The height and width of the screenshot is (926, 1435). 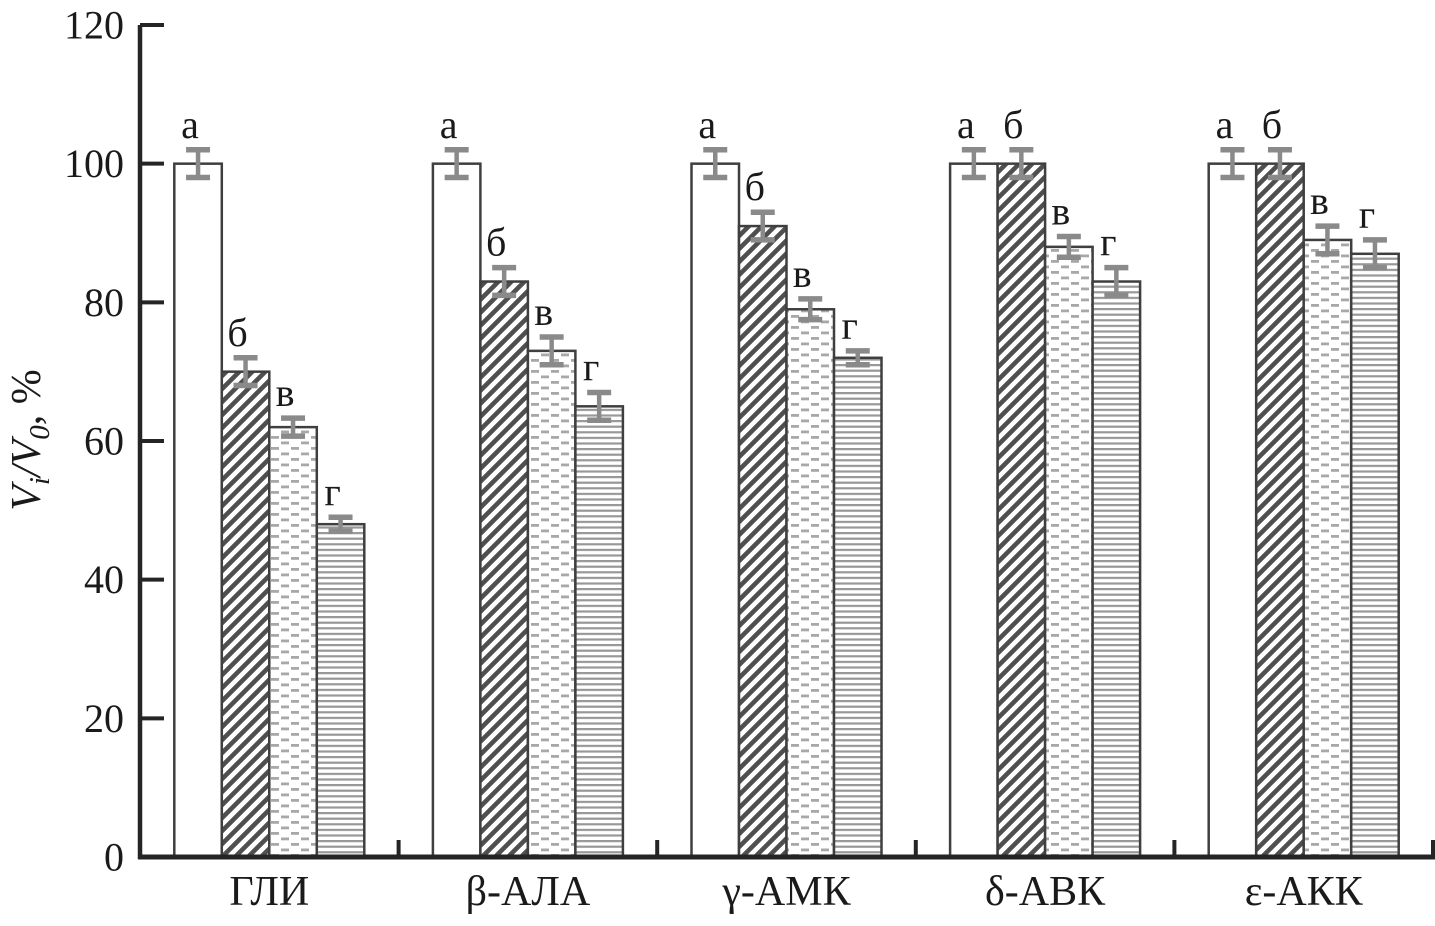 What do you see at coordinates (715, 164) in the screenshot?
I see `error-bar-γ-АМК-а` at bounding box center [715, 164].